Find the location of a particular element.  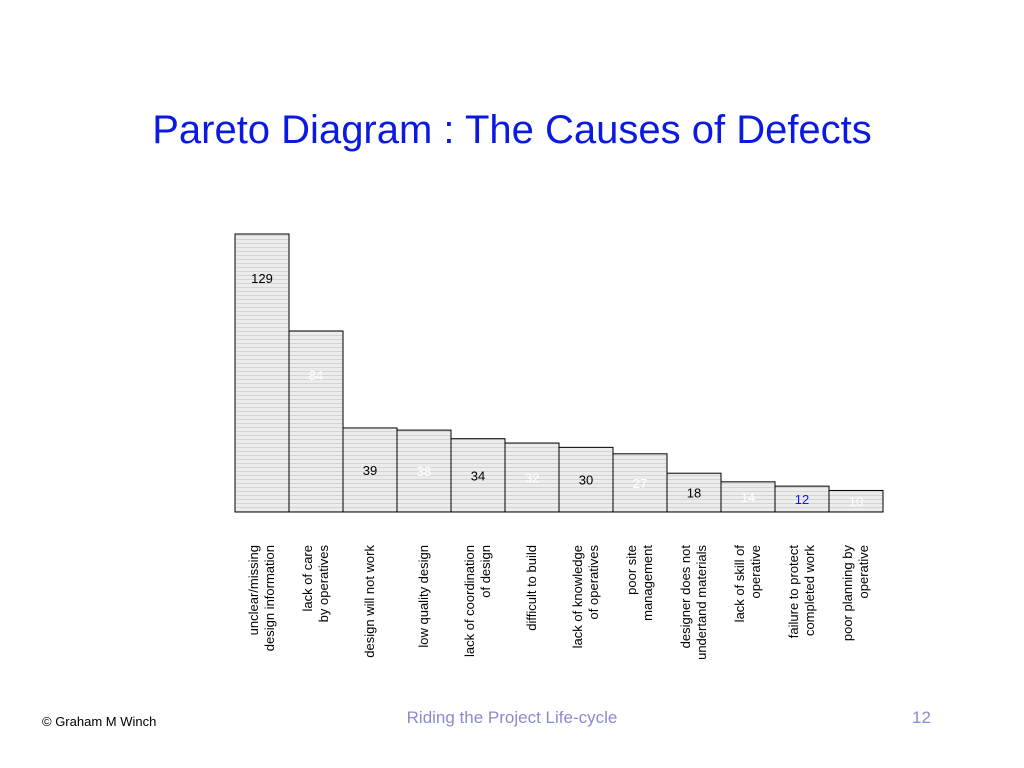

category-label-11: failure to protectcompleted work is located at coordinates (801, 592).